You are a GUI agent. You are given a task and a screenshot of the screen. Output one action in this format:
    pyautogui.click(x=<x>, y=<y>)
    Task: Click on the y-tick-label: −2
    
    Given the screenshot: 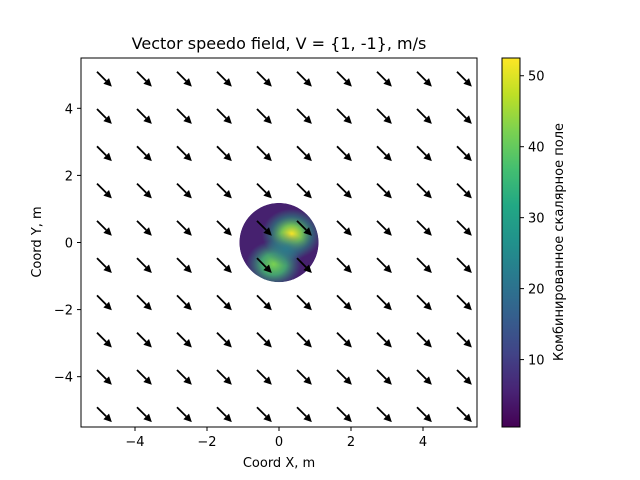 What is the action you would take?
    pyautogui.click(x=63, y=311)
    